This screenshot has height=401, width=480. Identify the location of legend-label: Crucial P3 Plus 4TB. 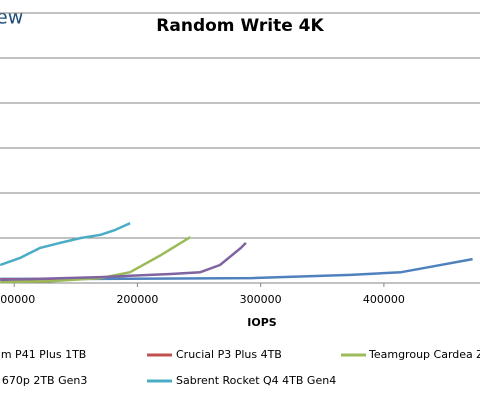
(229, 354).